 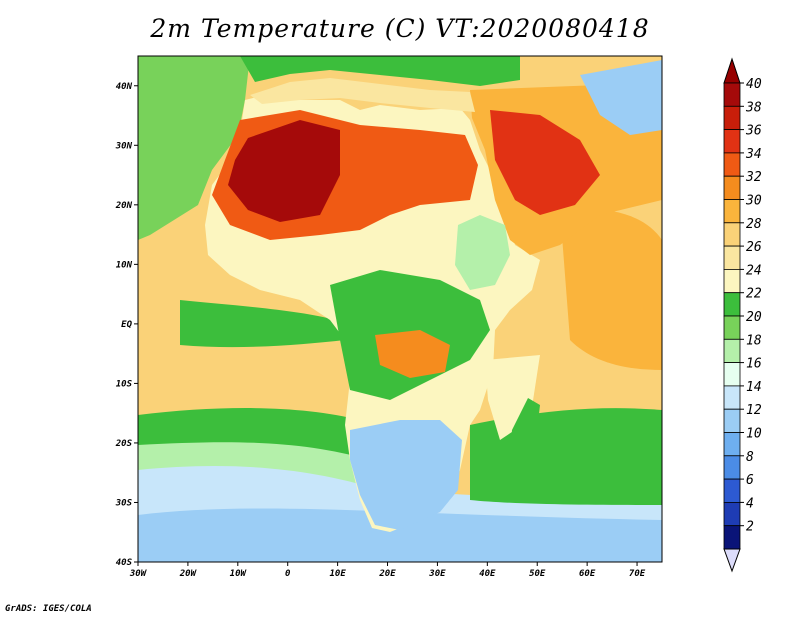 I want to click on colorbar-label: 14, so click(x=754, y=387).